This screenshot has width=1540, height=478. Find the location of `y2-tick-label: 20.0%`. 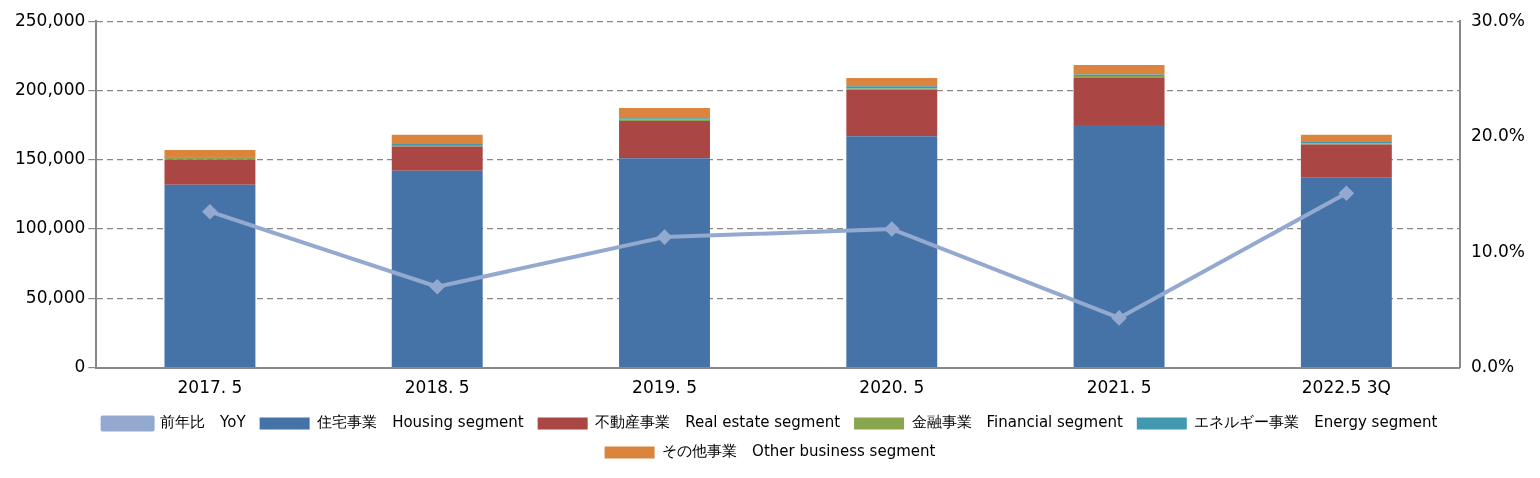

y2-tick-label: 20.0% is located at coordinates (1498, 135).